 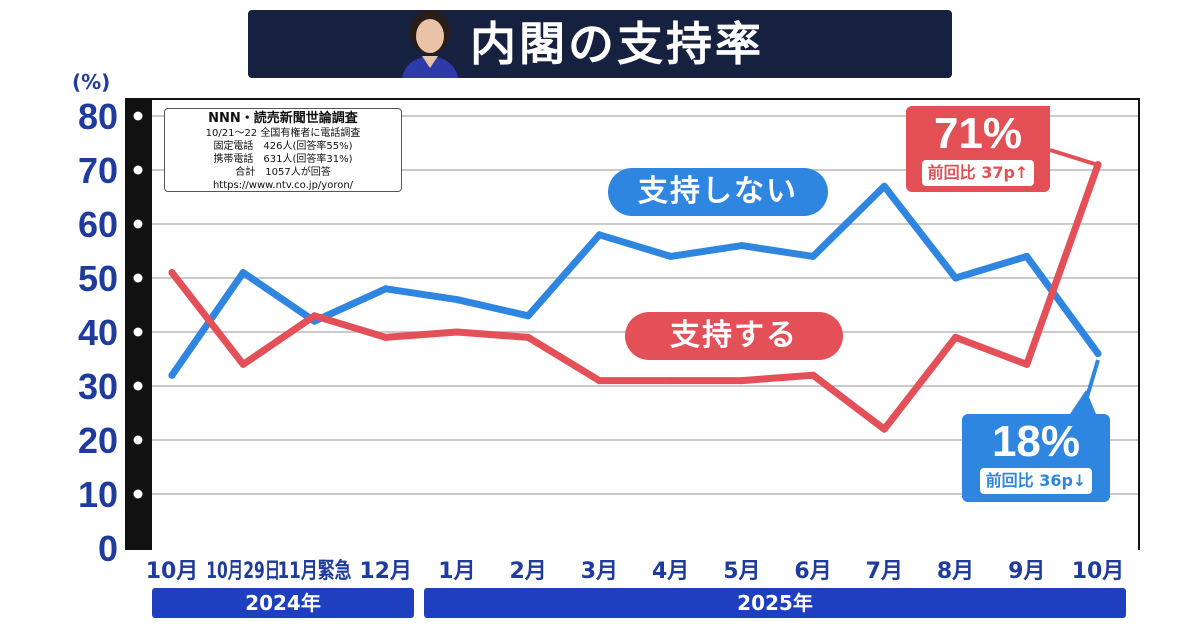 What do you see at coordinates (456, 571) in the screenshot?
I see `x-tick-label: 1月` at bounding box center [456, 571].